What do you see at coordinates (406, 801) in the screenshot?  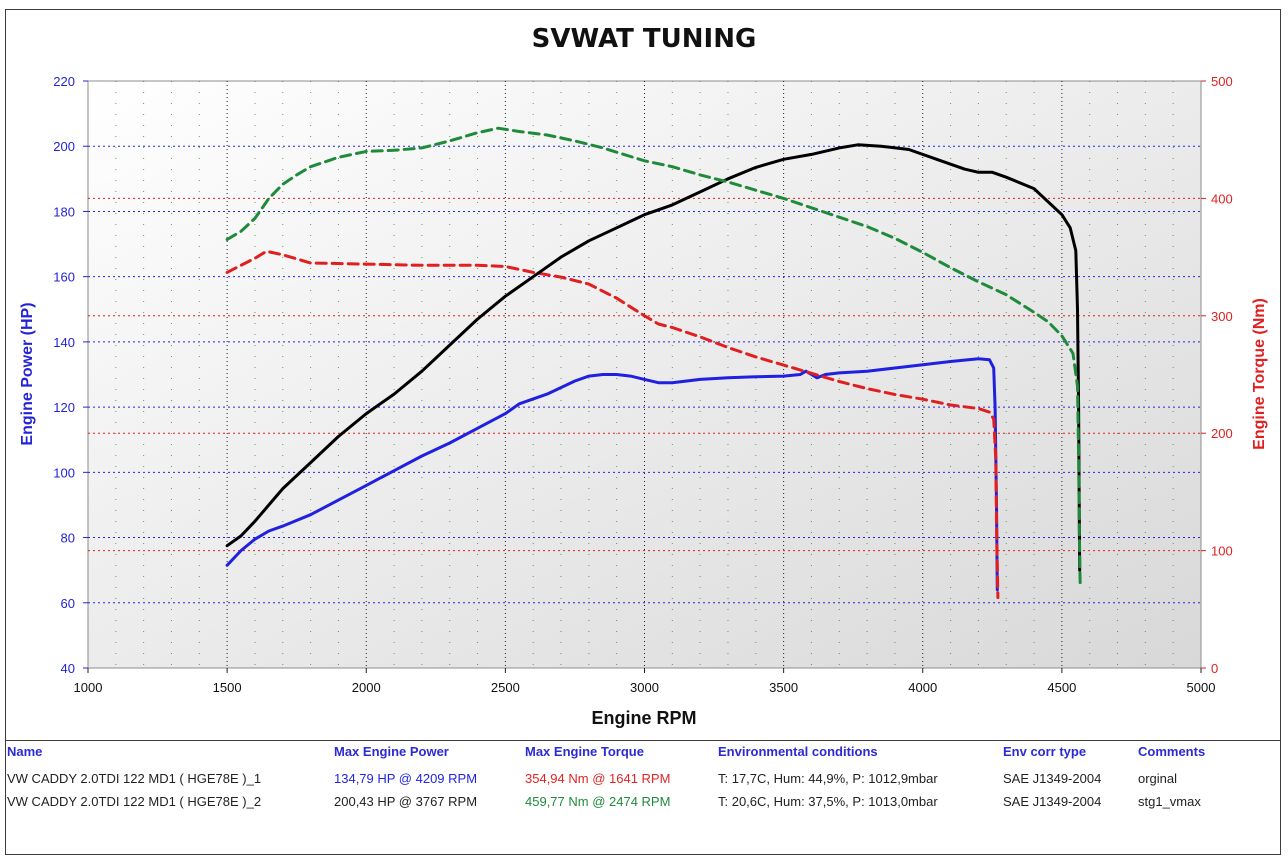 I see `row-max-power: 200,43 HP @ 3767 RPM` at bounding box center [406, 801].